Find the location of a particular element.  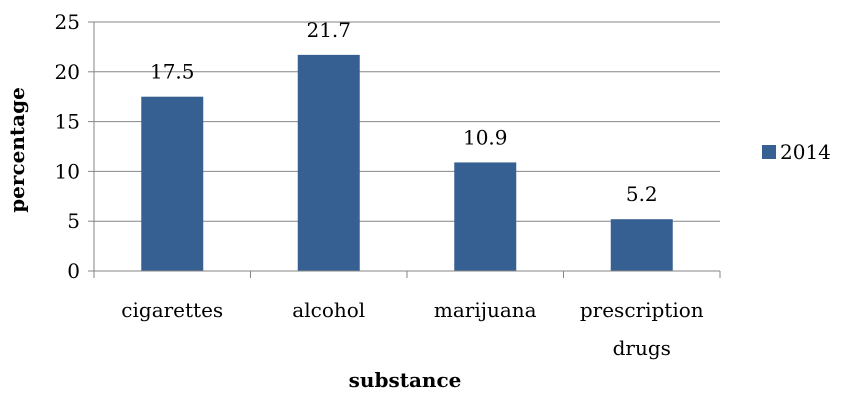

y-tick-label: 25 is located at coordinates (67, 22).